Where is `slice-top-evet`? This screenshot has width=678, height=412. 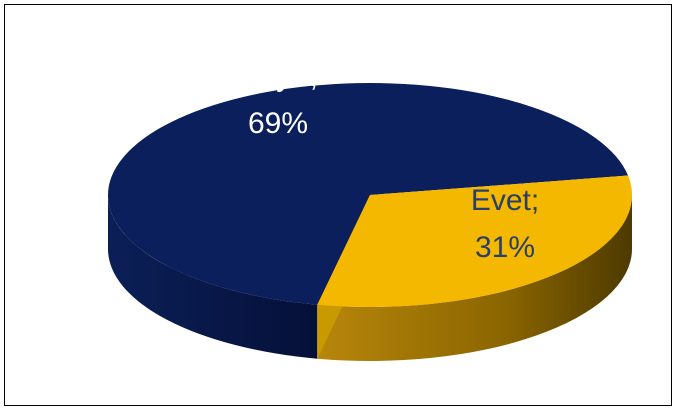
slice-top-evet is located at coordinates (475, 241).